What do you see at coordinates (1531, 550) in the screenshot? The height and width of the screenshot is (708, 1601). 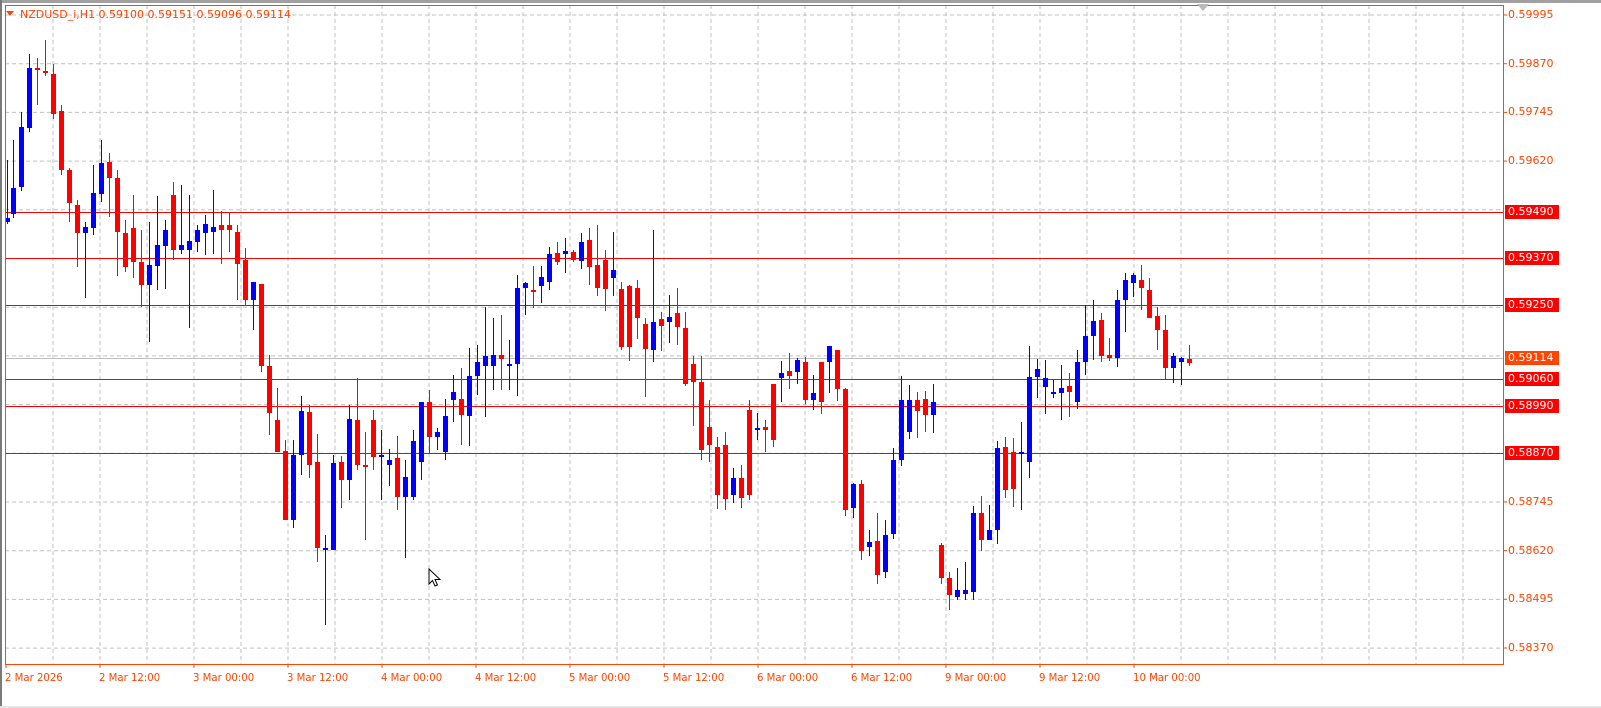 I see `price-tick-label: 0.58620` at bounding box center [1531, 550].